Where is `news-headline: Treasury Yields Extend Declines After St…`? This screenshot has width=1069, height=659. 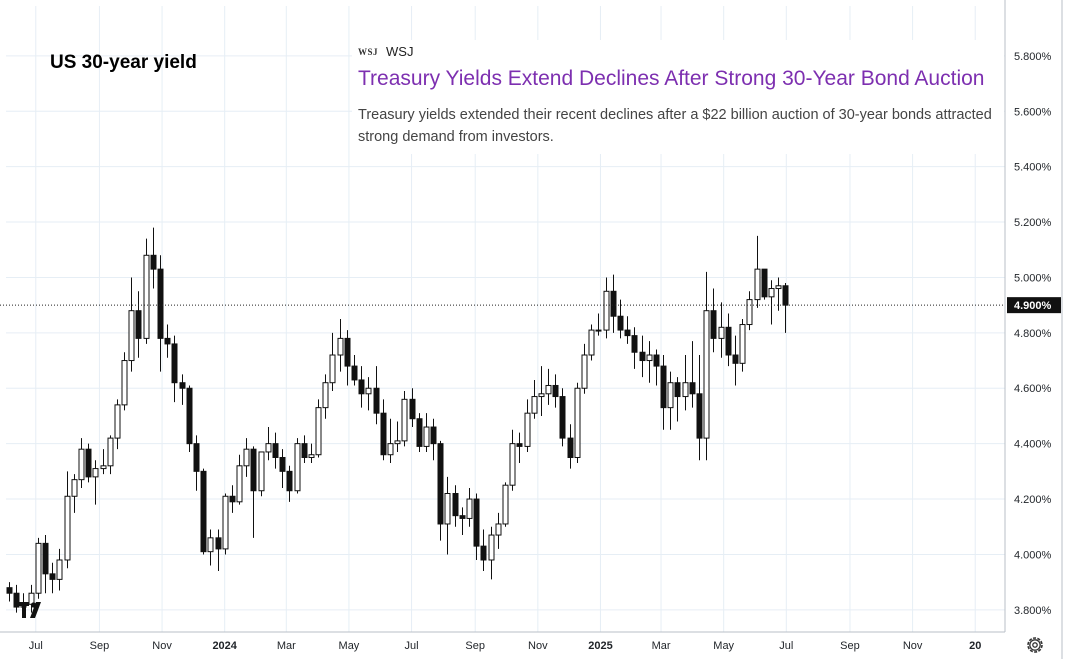
news-headline: Treasury Yields Extend Declines After St… is located at coordinates (671, 78).